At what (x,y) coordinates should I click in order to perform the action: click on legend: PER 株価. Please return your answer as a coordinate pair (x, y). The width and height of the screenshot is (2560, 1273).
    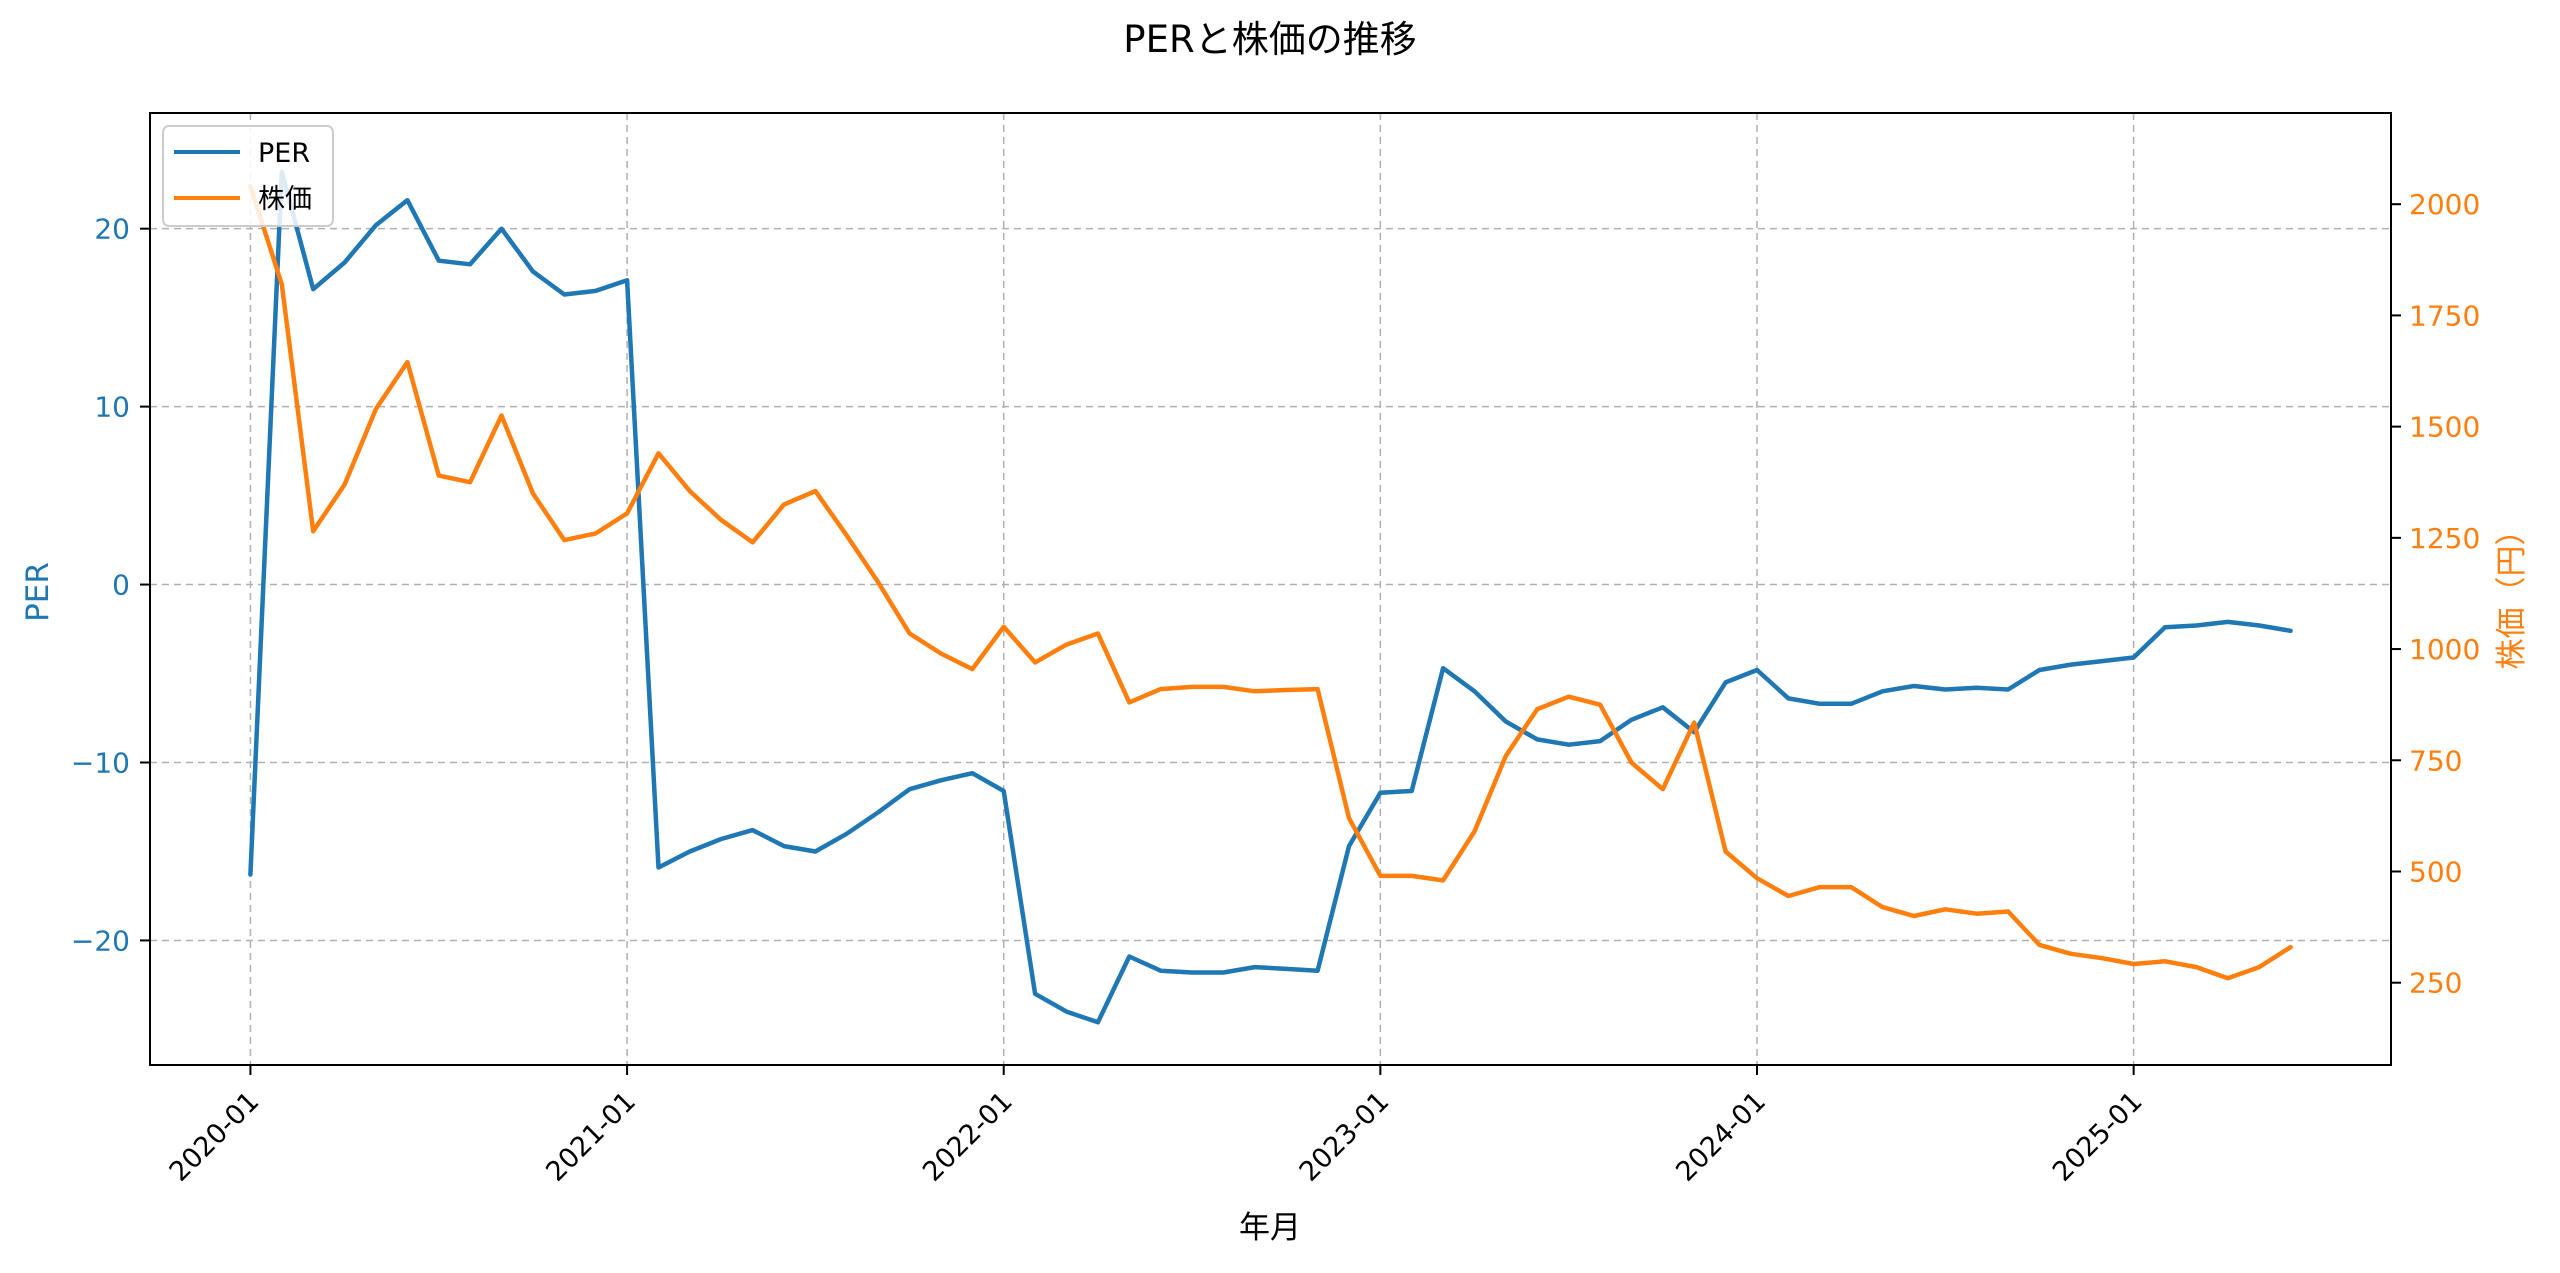
    Looking at the image, I should click on (248, 176).